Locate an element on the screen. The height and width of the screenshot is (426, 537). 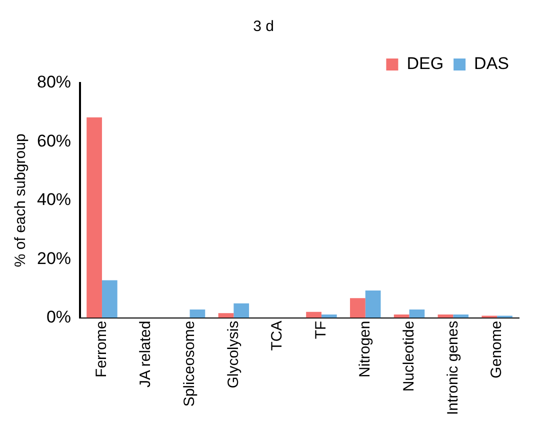
x-tick-label: Intronic genes is located at coordinates (453, 368).